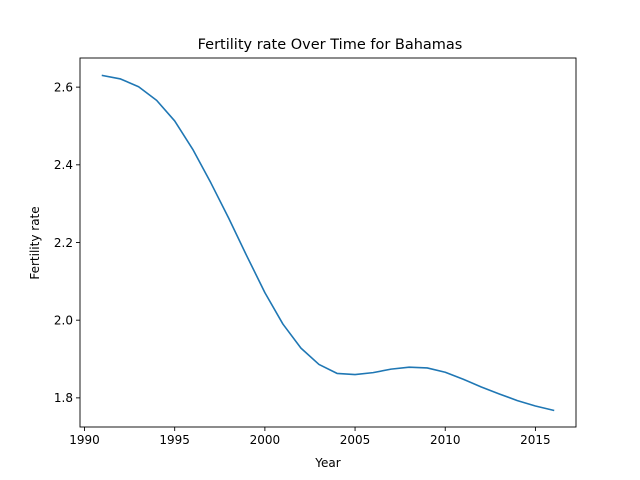 Image resolution: width=640 pixels, height=480 pixels. Describe the element at coordinates (265, 440) in the screenshot. I see `x-tick-label: 2000` at that location.